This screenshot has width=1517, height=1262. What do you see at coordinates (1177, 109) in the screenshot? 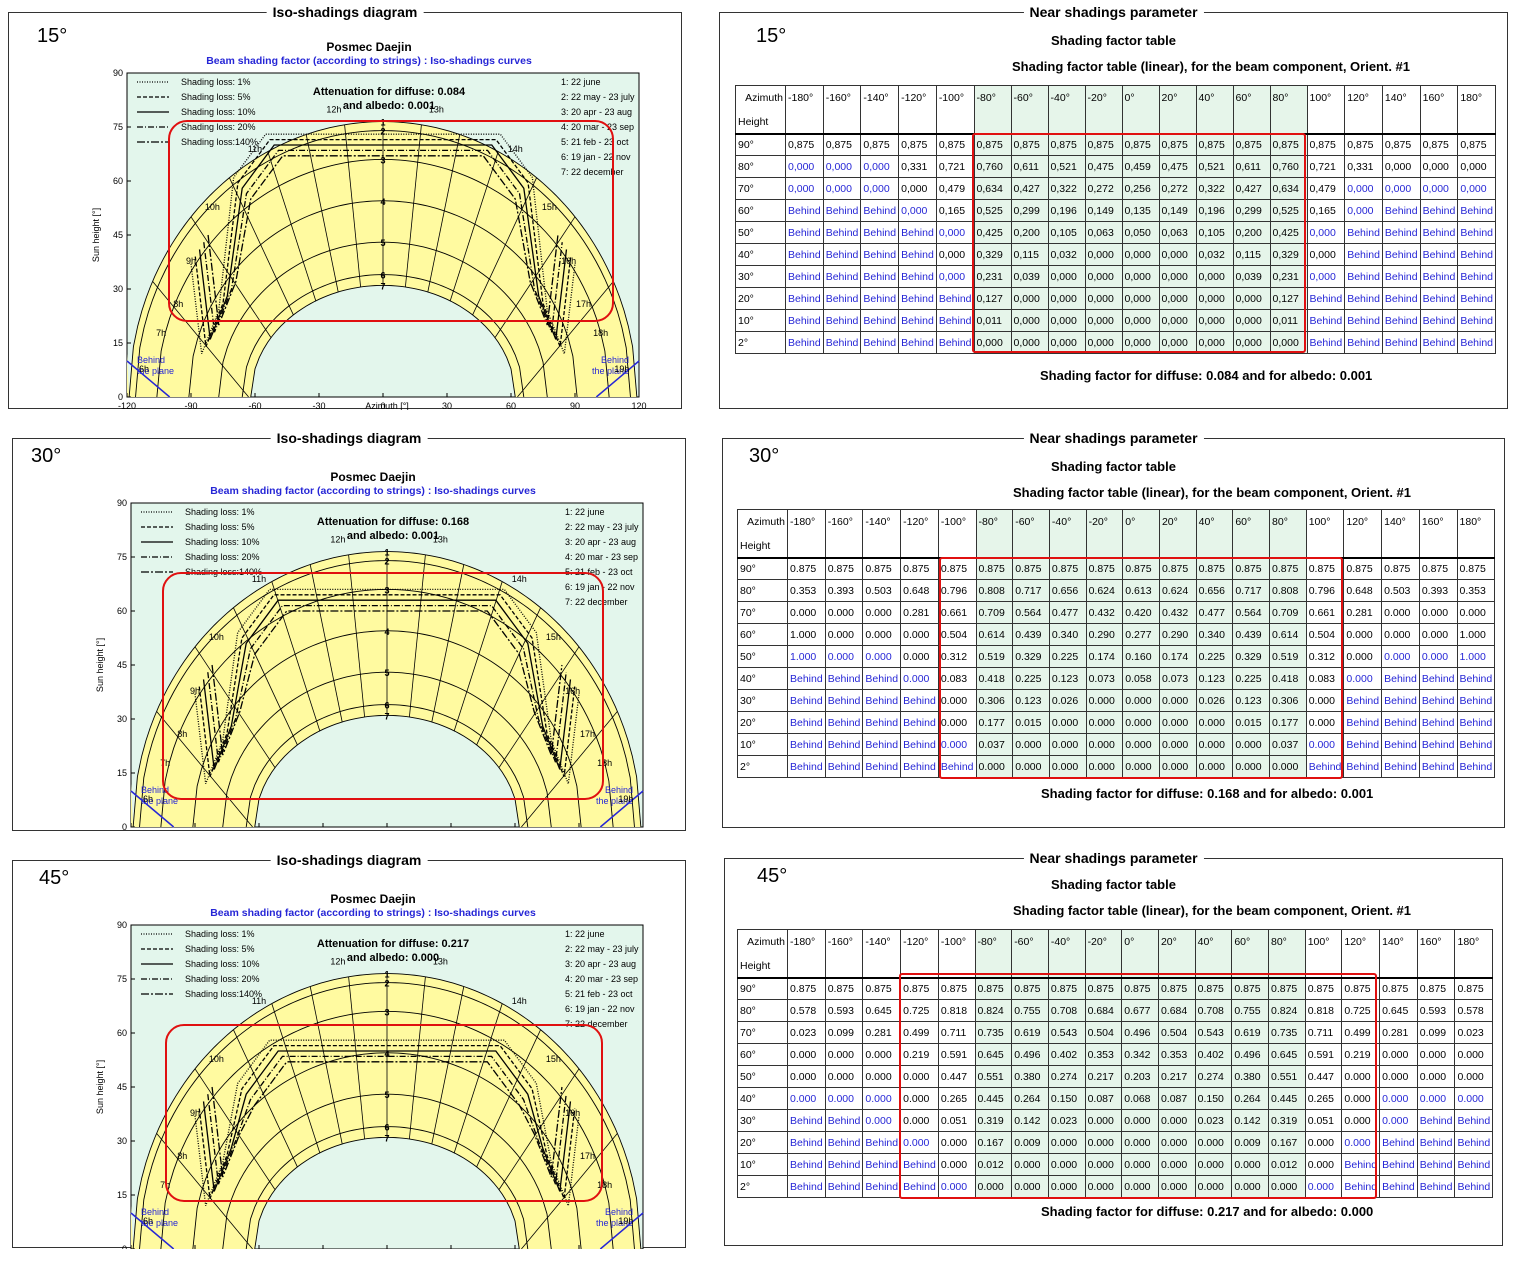
I see `azimuth-header-cell: 20°` at bounding box center [1177, 109].